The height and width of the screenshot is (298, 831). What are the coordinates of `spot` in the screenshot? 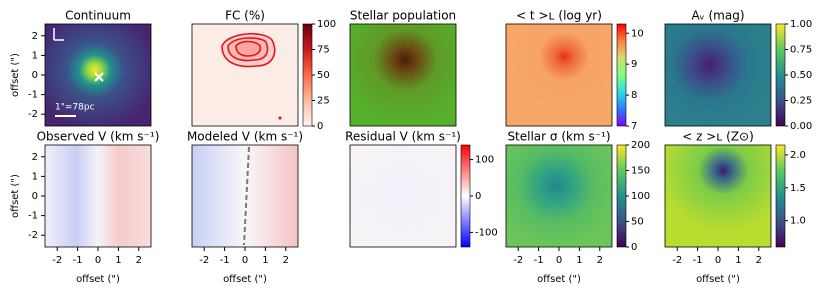 It's located at (280, 118).